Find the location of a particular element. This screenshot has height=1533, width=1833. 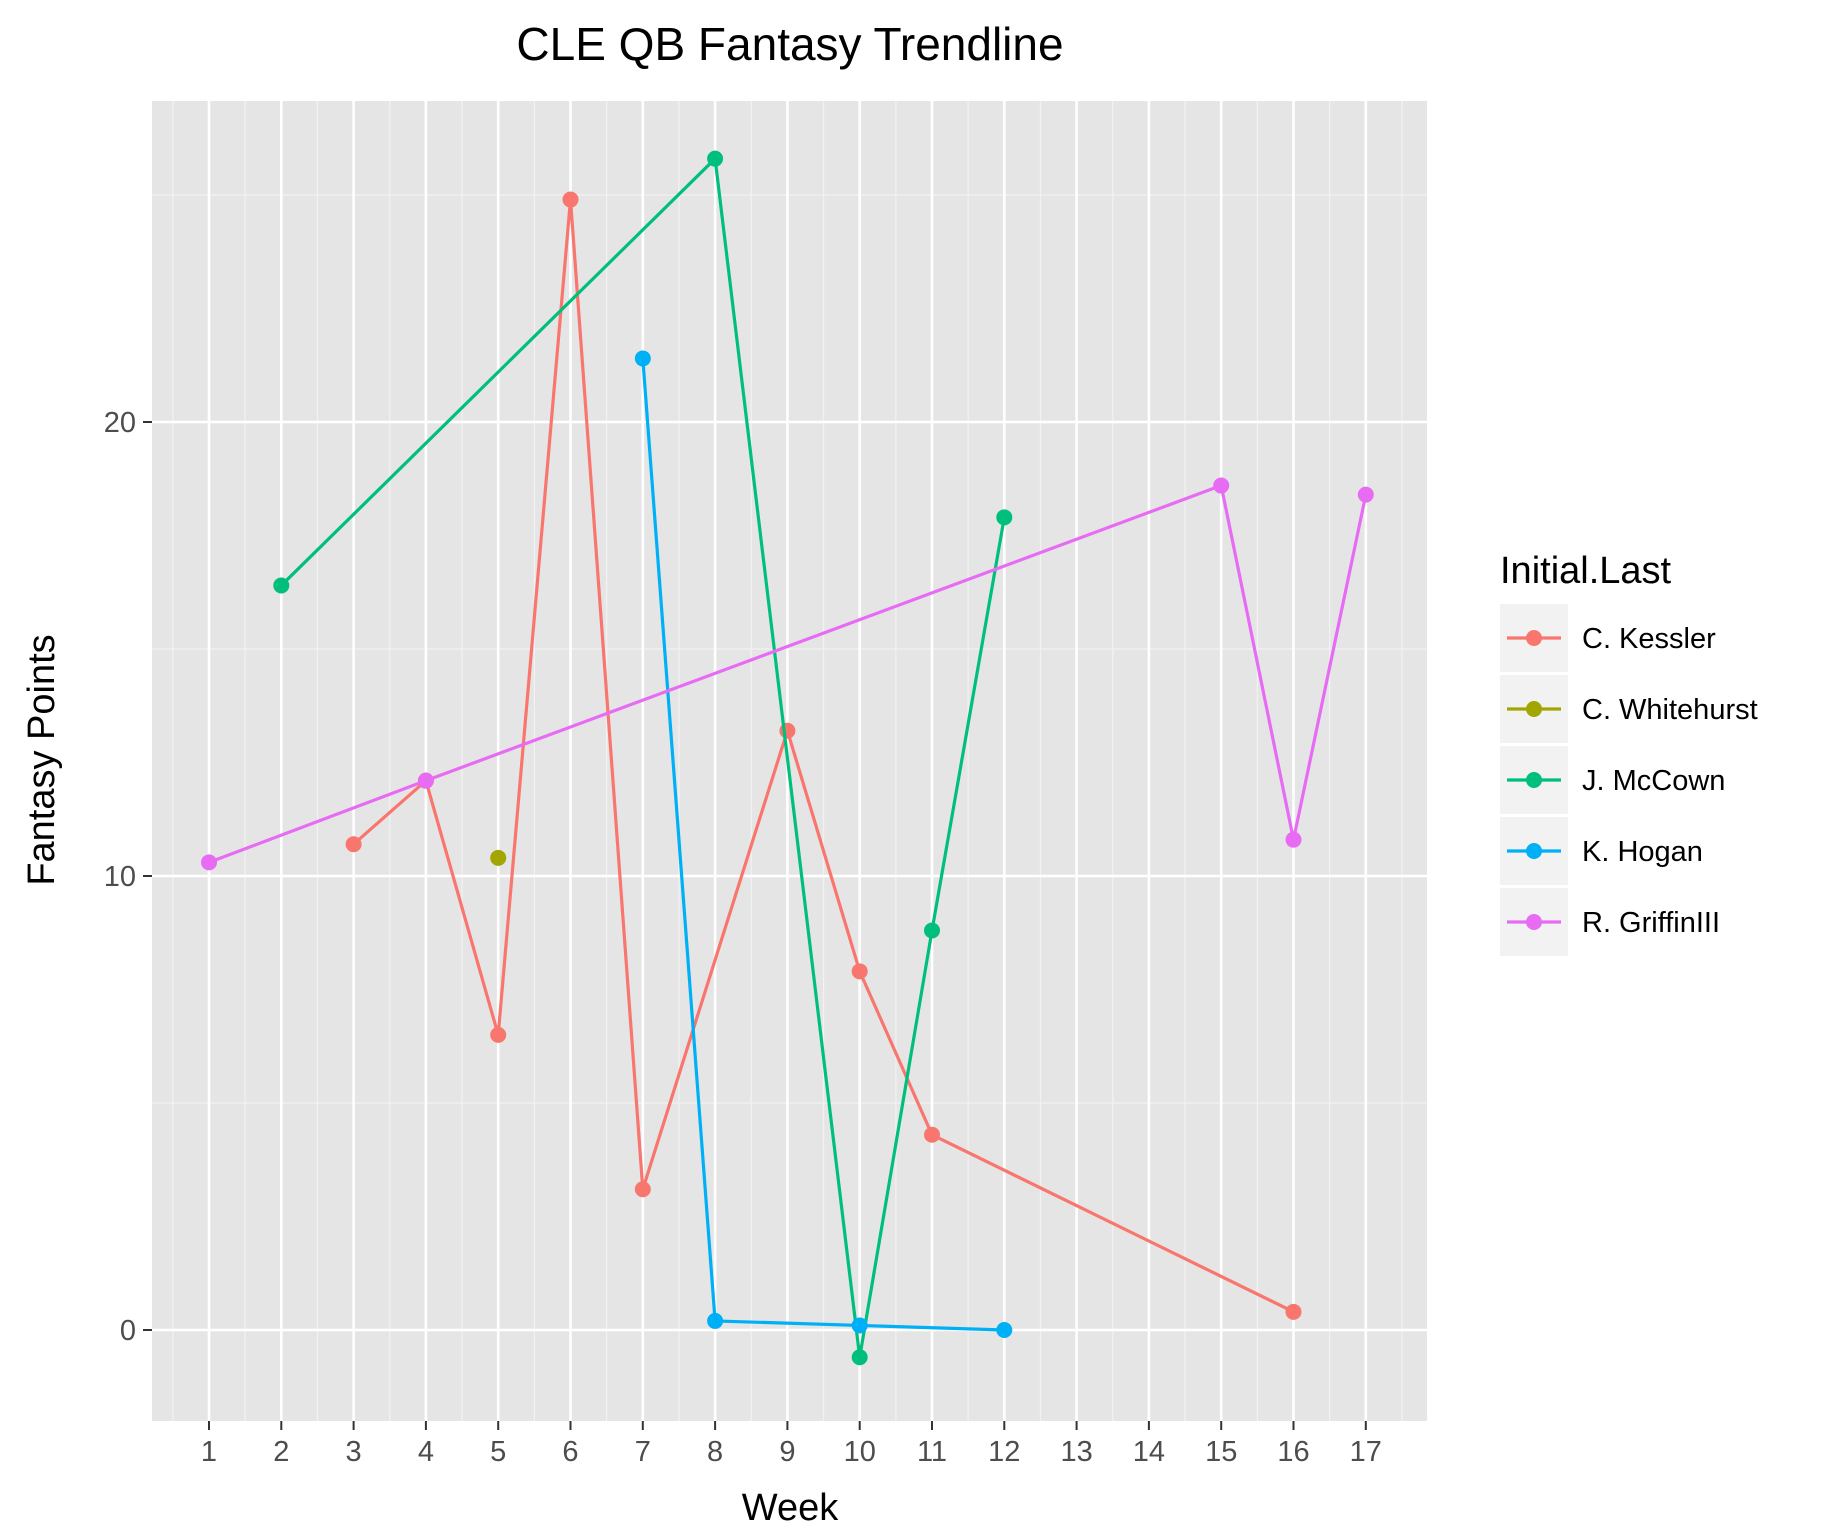

x-tick-label: 8 is located at coordinates (715, 1452).